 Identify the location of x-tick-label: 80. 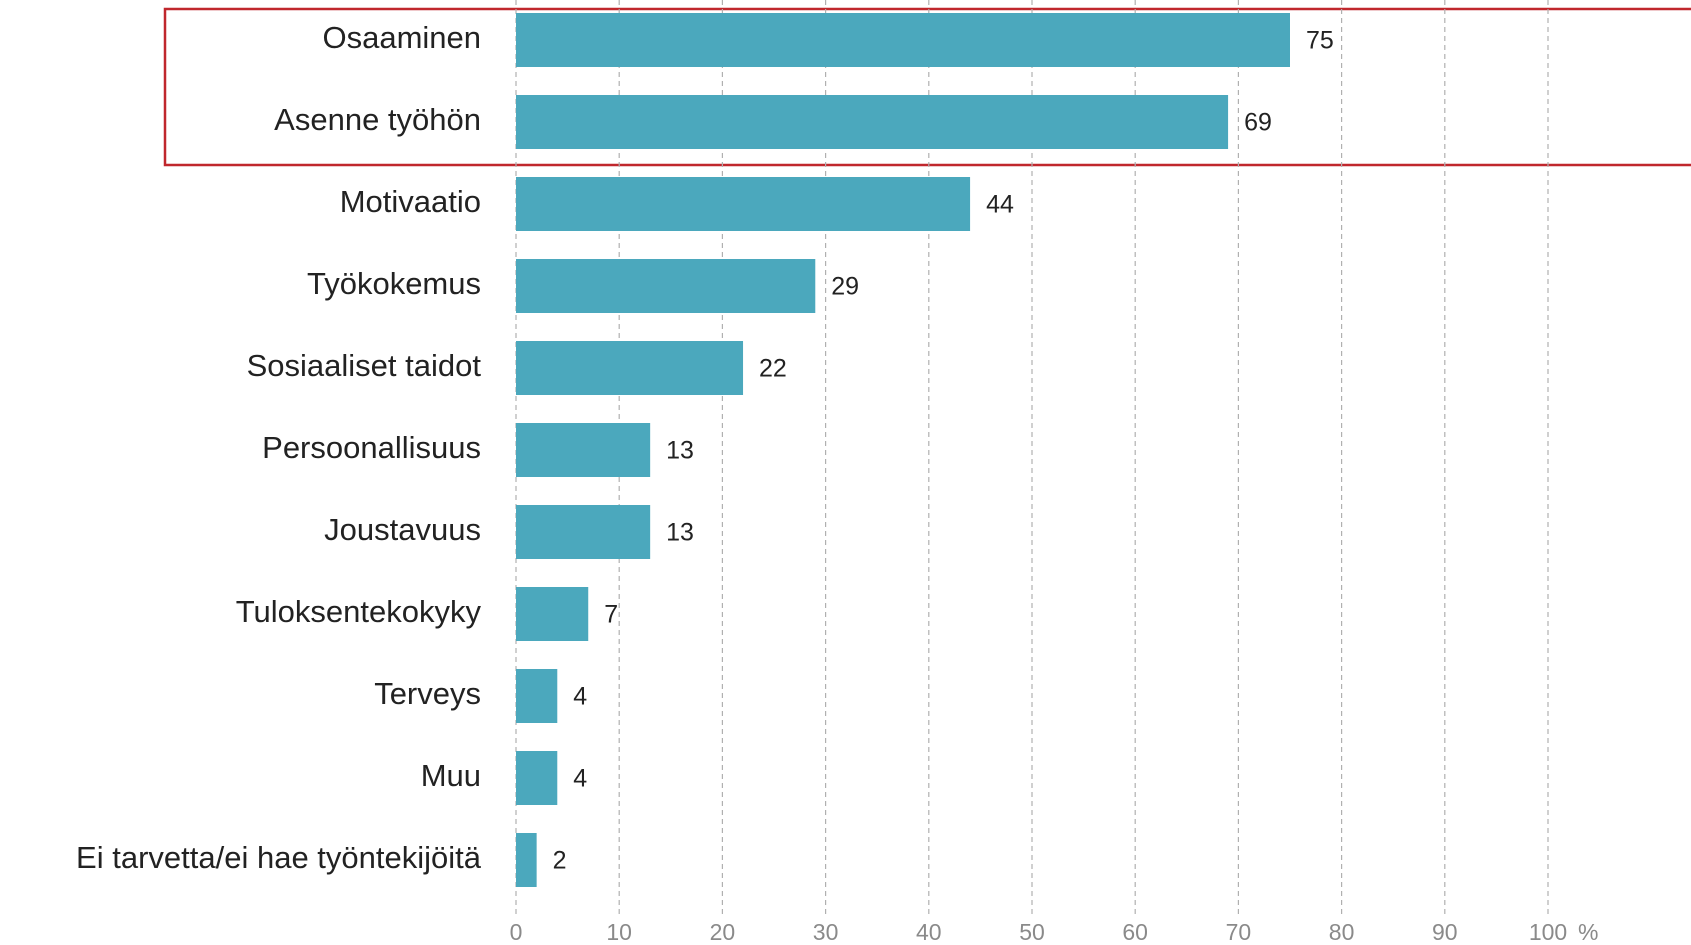
(1342, 932).